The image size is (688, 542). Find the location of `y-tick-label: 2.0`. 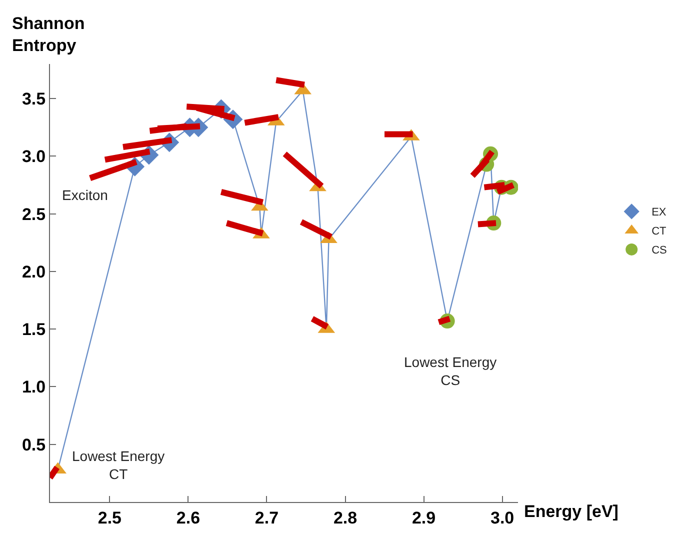

y-tick-label: 2.0 is located at coordinates (34, 272).